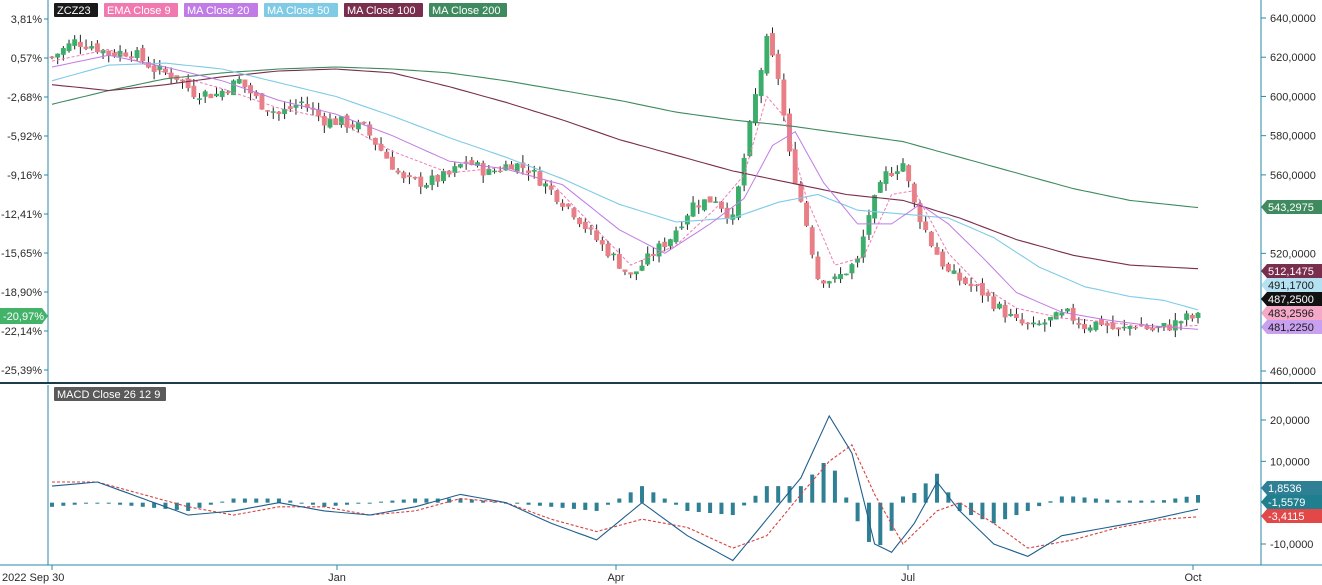  Describe the element at coordinates (301, 10) in the screenshot. I see `legend-item: MA Close 50` at that location.